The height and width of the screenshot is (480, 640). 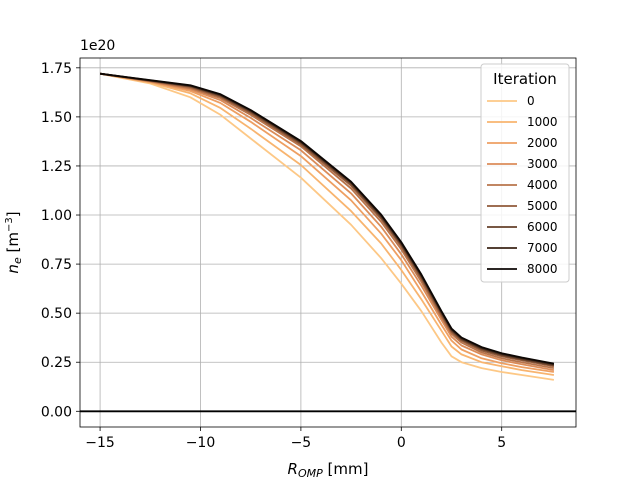 I want to click on x-axis-label: ROMP [mm], so click(x=328, y=470).